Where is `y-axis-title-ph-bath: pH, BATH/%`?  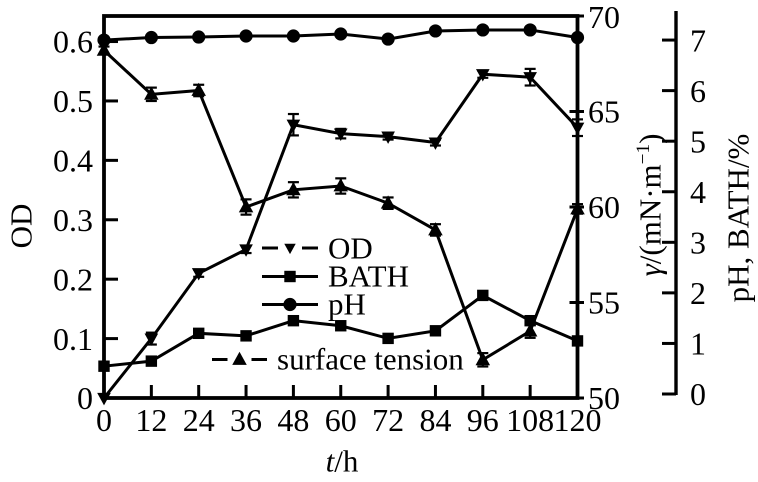 y-axis-title-ph-bath: pH, BATH/% is located at coordinates (738, 218).